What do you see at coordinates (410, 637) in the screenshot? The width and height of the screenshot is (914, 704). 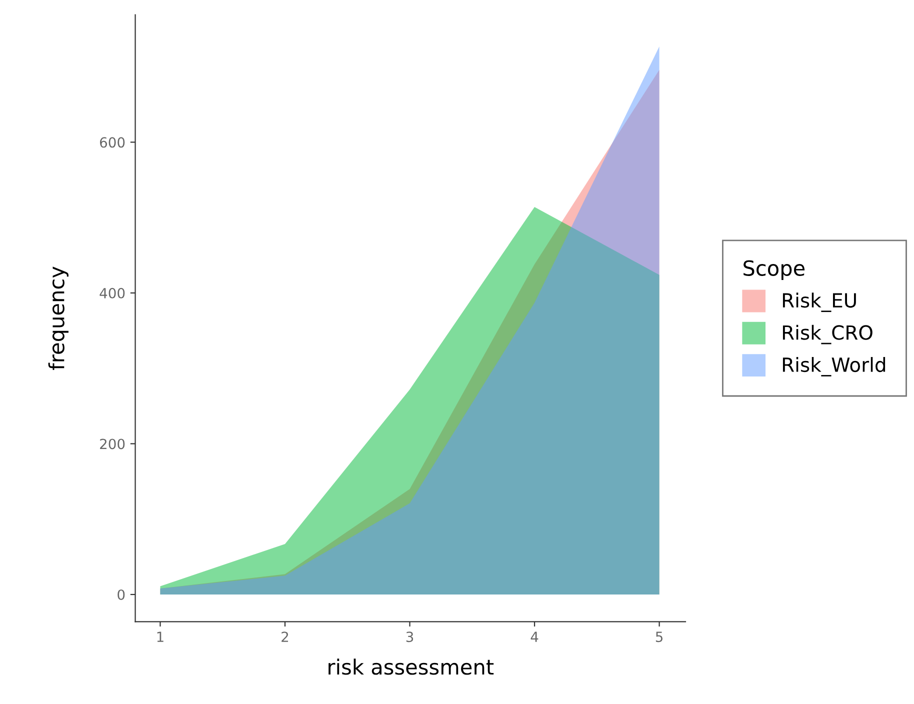 I see `x-tick-label: 3` at bounding box center [410, 637].